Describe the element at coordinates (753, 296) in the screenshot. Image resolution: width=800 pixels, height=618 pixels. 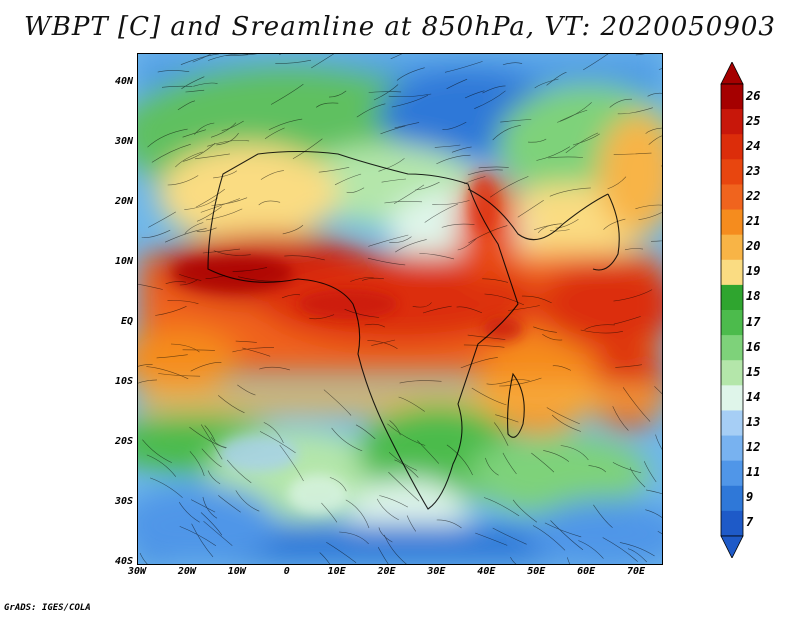
I see `colorbar-label: 18` at that location.